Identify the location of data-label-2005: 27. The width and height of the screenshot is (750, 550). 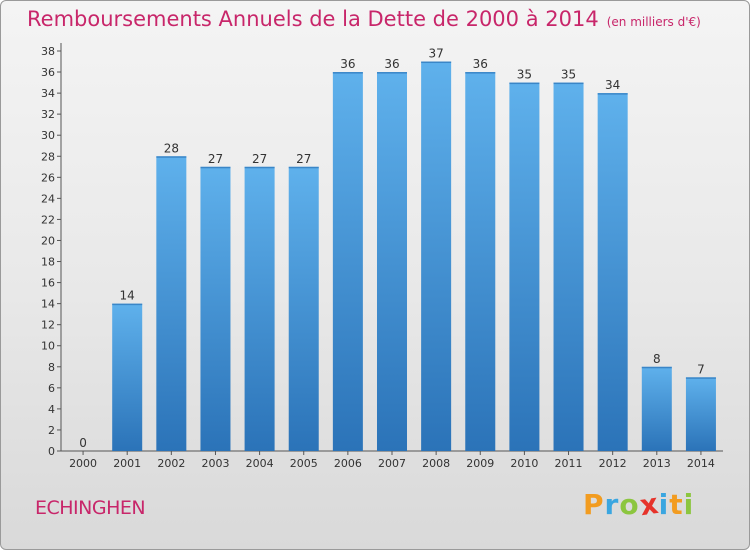
(303, 159).